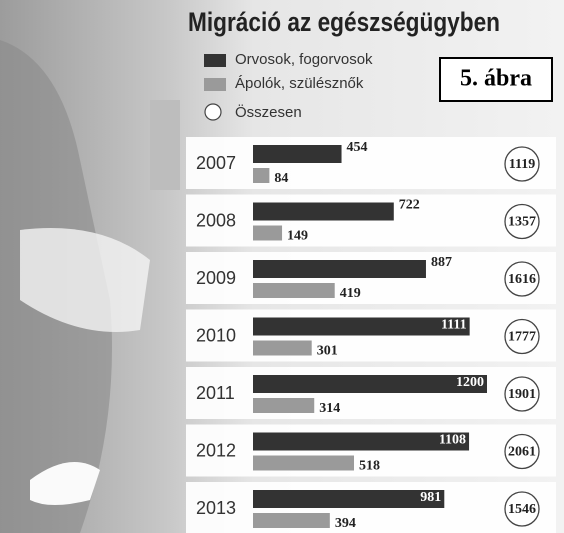 The width and height of the screenshot is (564, 533). Describe the element at coordinates (216, 163) in the screenshot. I see `category-label: 2007` at that location.